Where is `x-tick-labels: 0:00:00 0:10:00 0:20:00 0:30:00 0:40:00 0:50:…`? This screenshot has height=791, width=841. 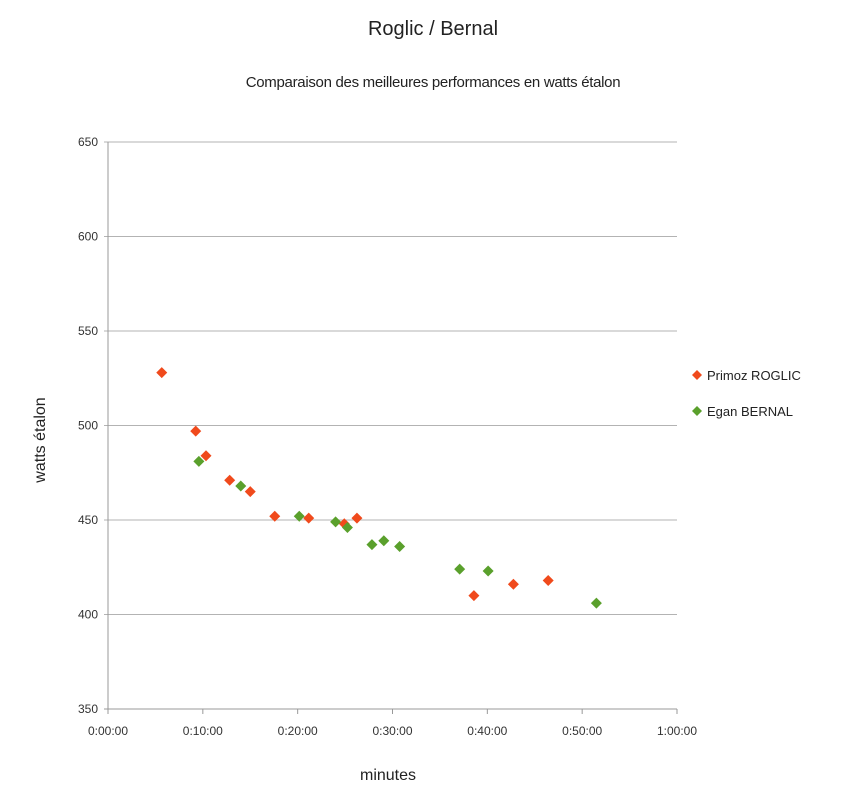
x-tick-labels: 0:00:00 0:10:00 0:20:00 0:30:00 0:40:00 0:50:… is located at coordinates (392, 723).